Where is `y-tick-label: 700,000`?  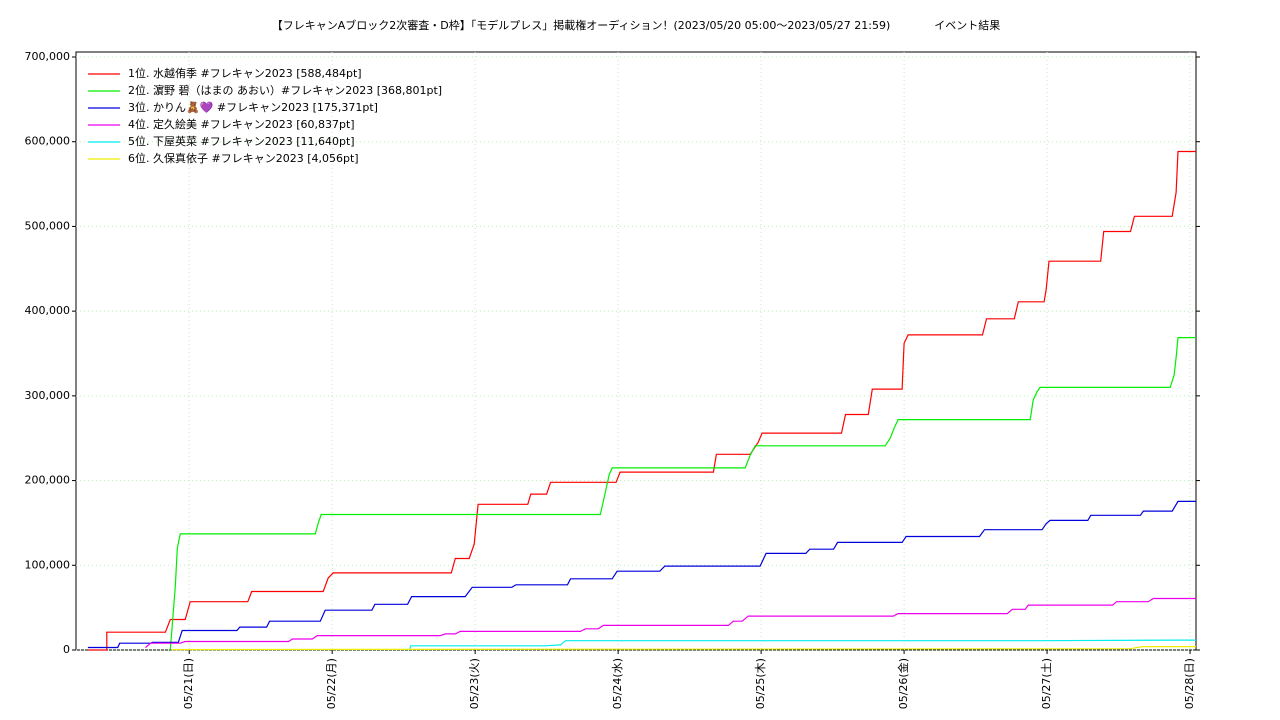 y-tick-label: 700,000 is located at coordinates (48, 56).